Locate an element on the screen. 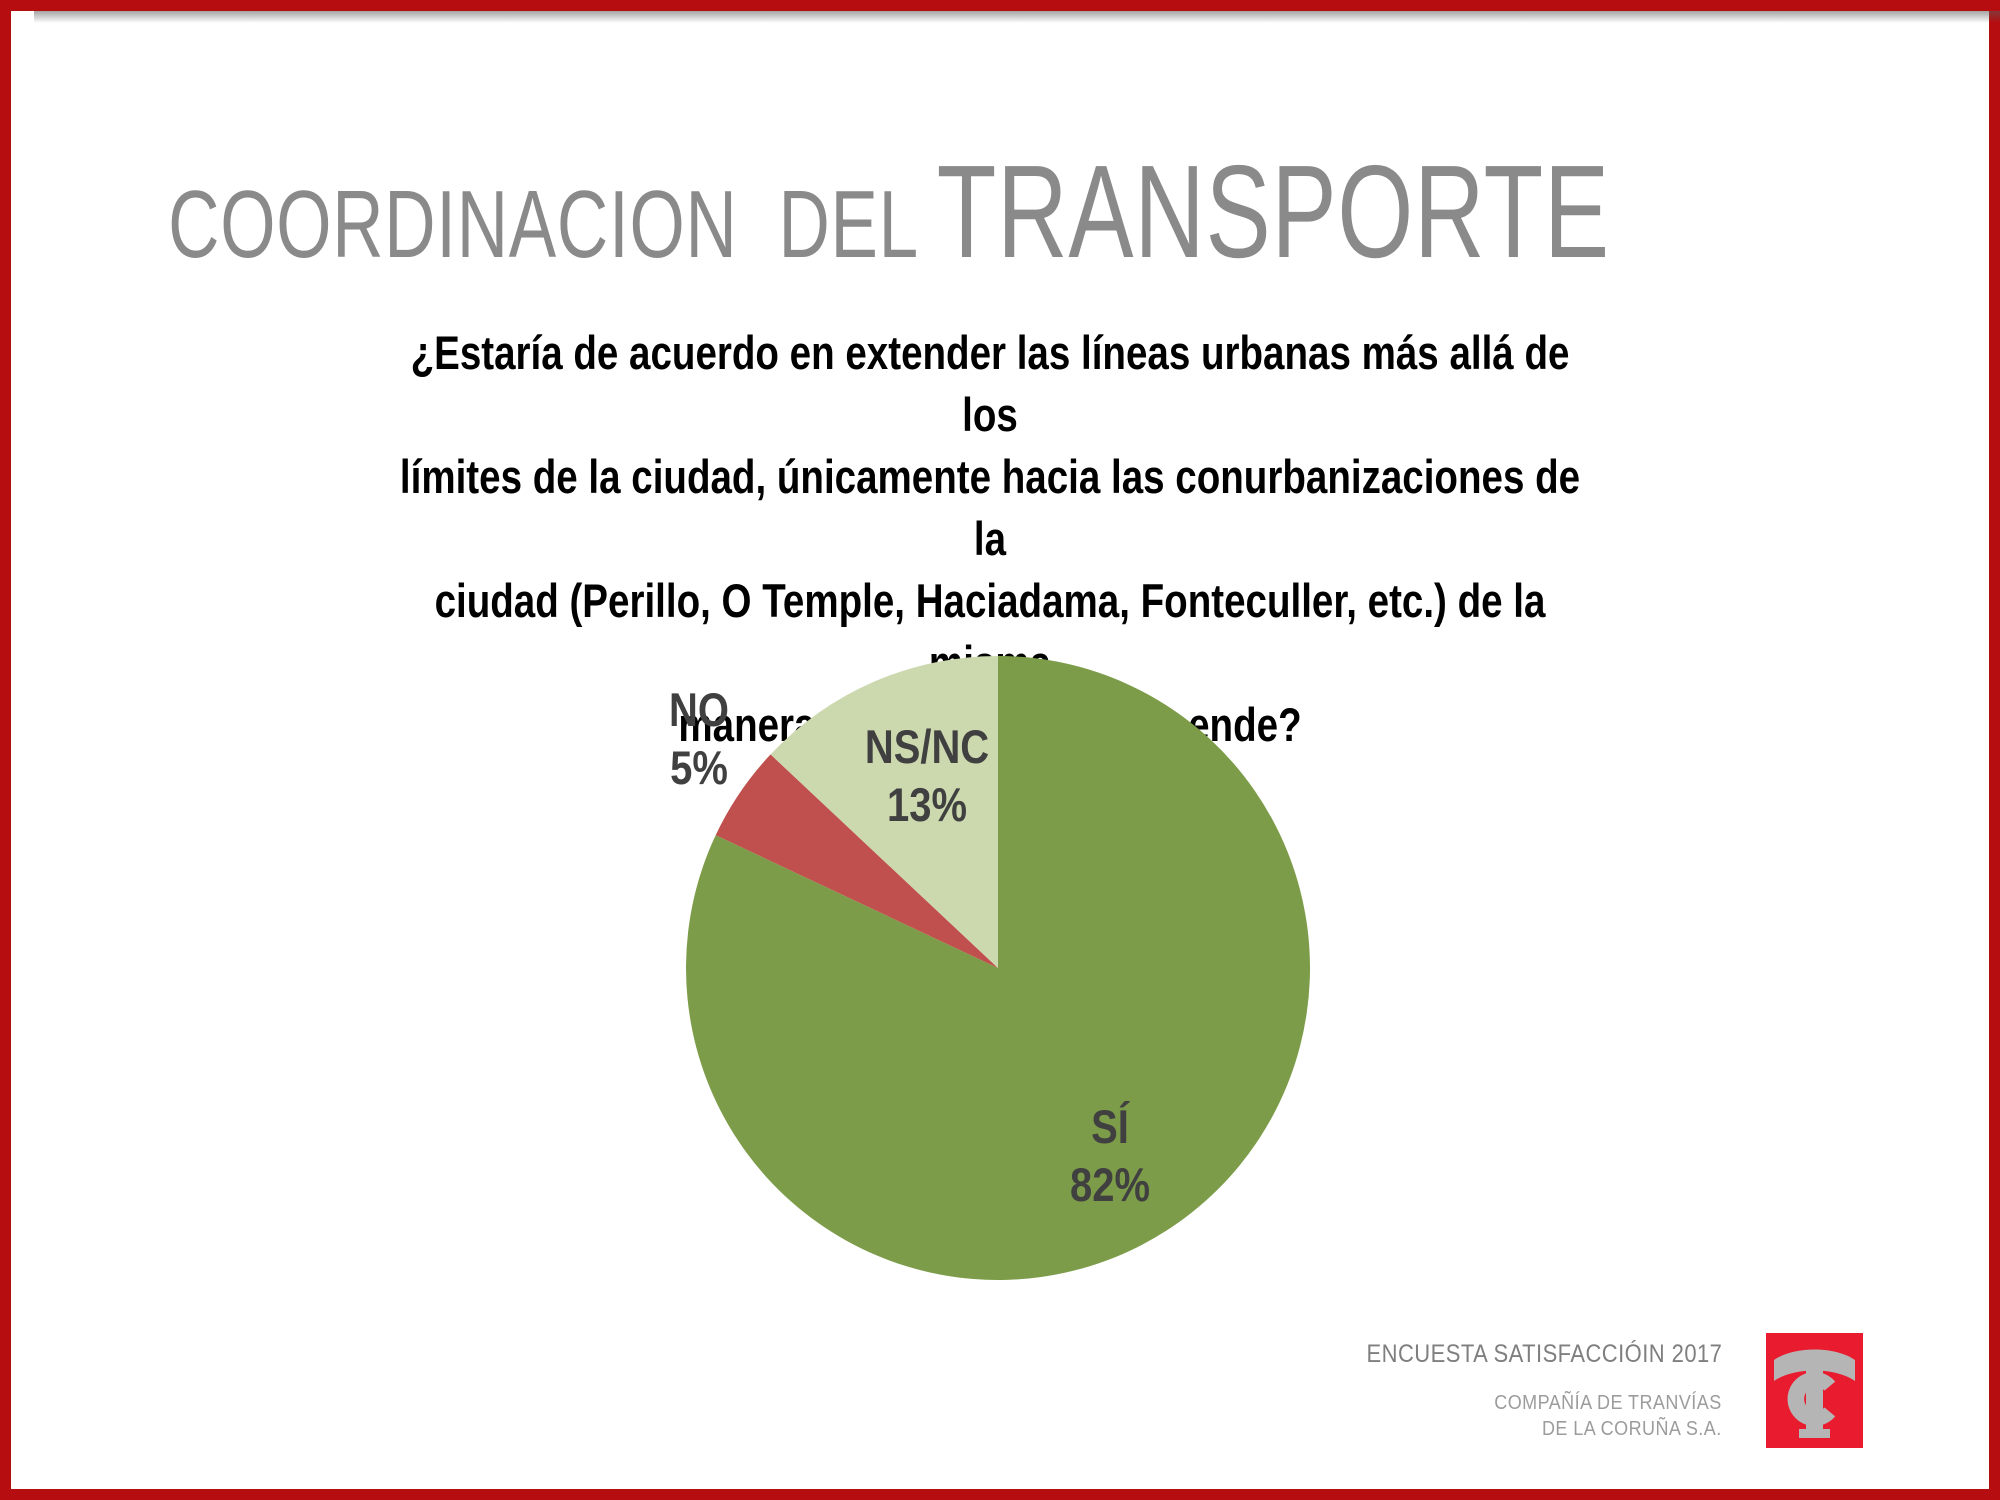 The width and height of the screenshot is (2000, 1500). pie-label-no-name: NO is located at coordinates (699, 709).